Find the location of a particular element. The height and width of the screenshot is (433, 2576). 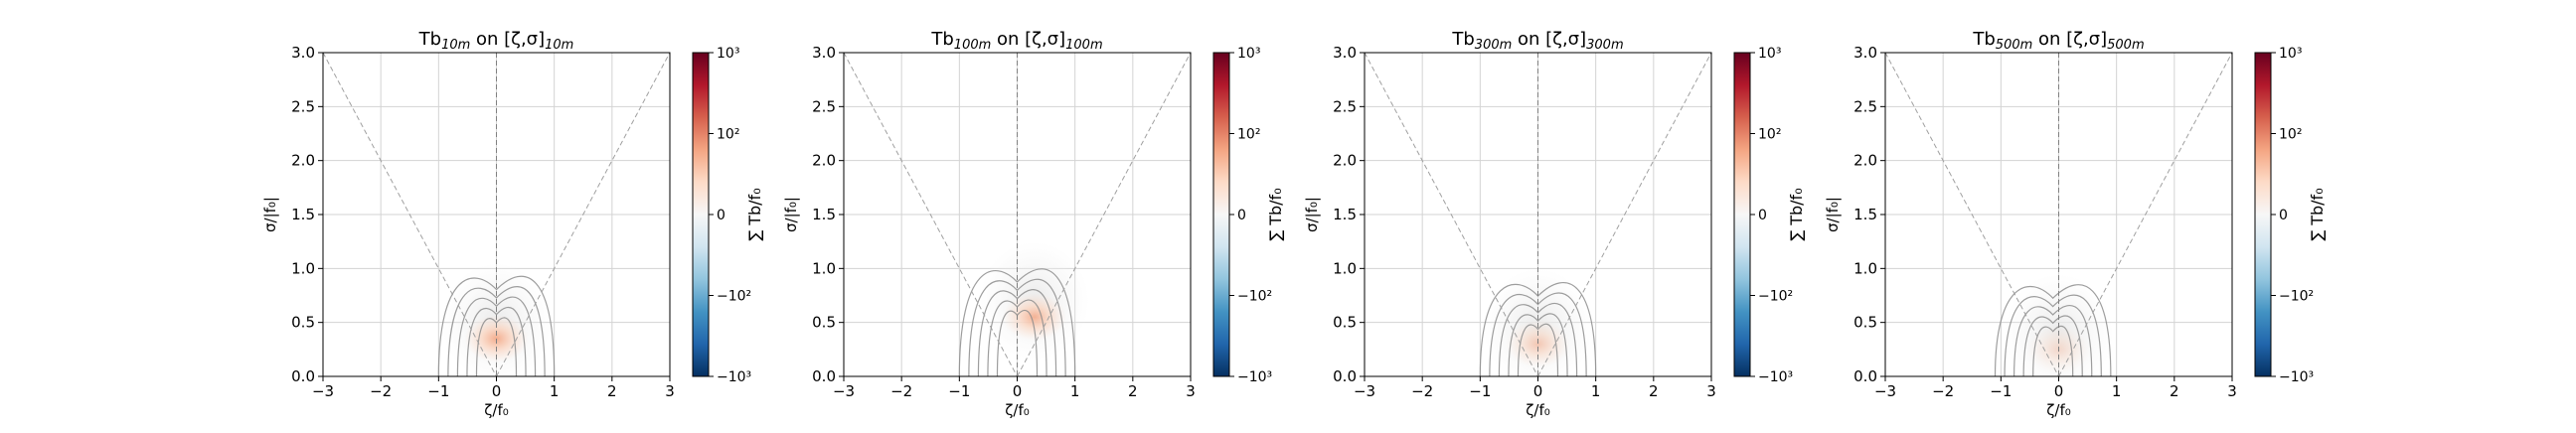

panel-title: Tb10m on [ζ,σ]10m is located at coordinates (496, 41).